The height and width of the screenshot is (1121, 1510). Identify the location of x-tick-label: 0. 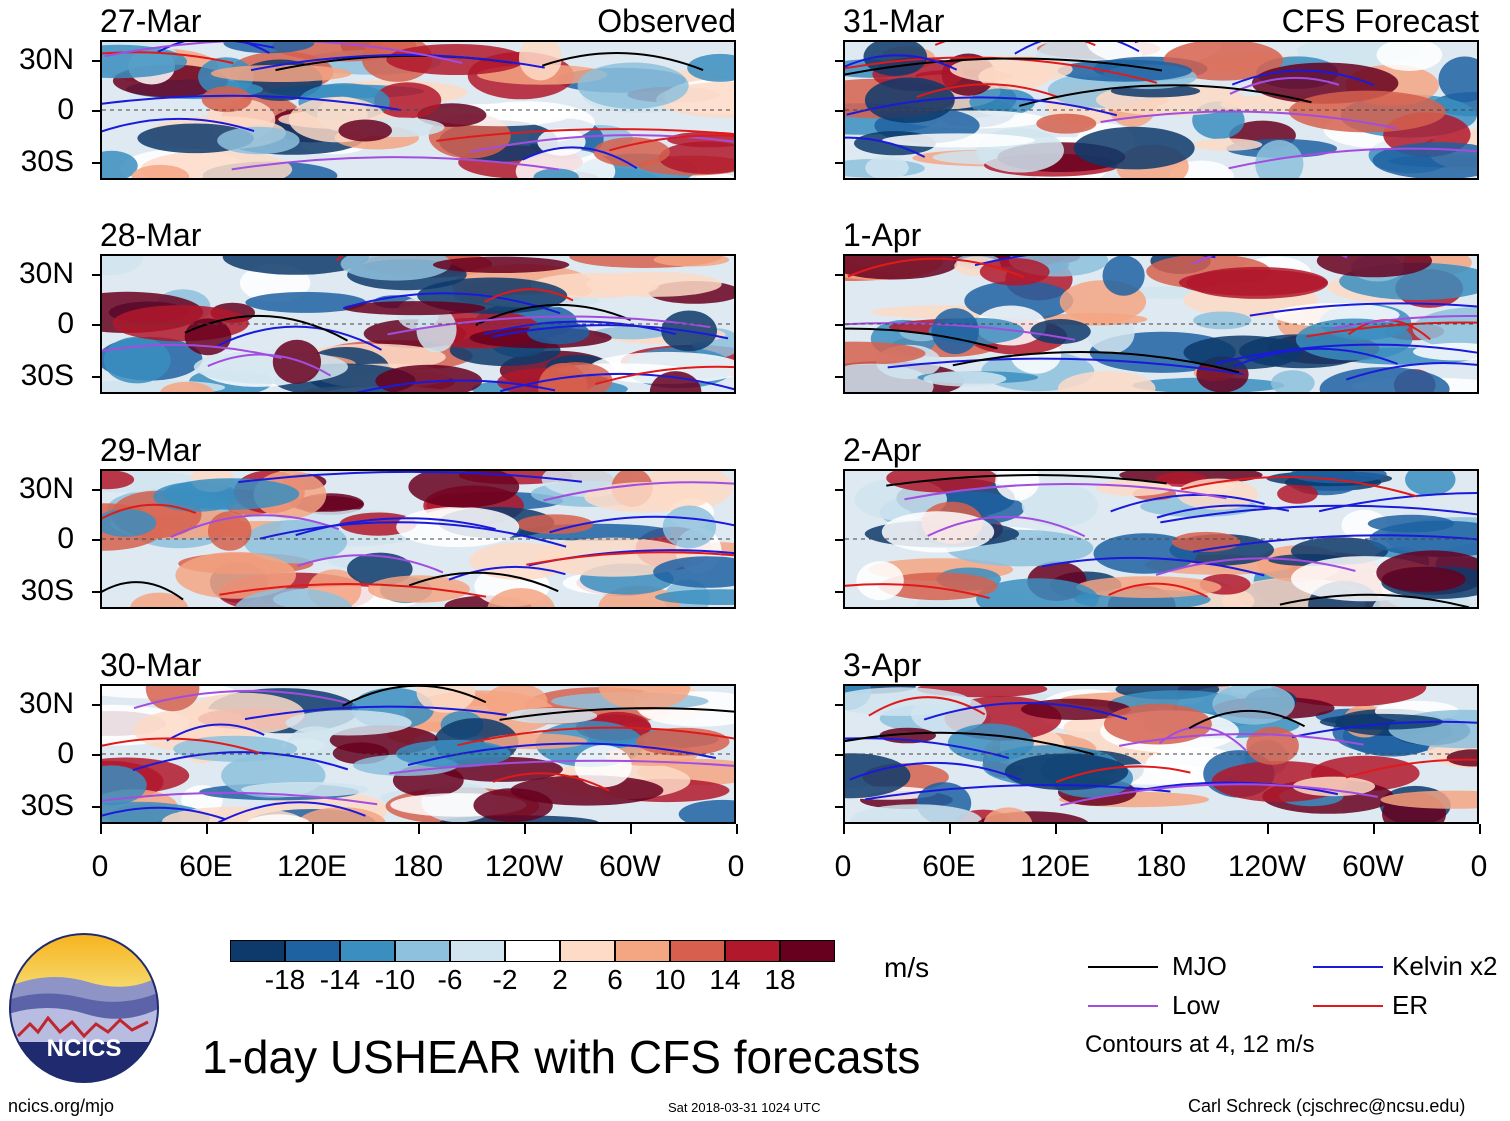
(100, 866).